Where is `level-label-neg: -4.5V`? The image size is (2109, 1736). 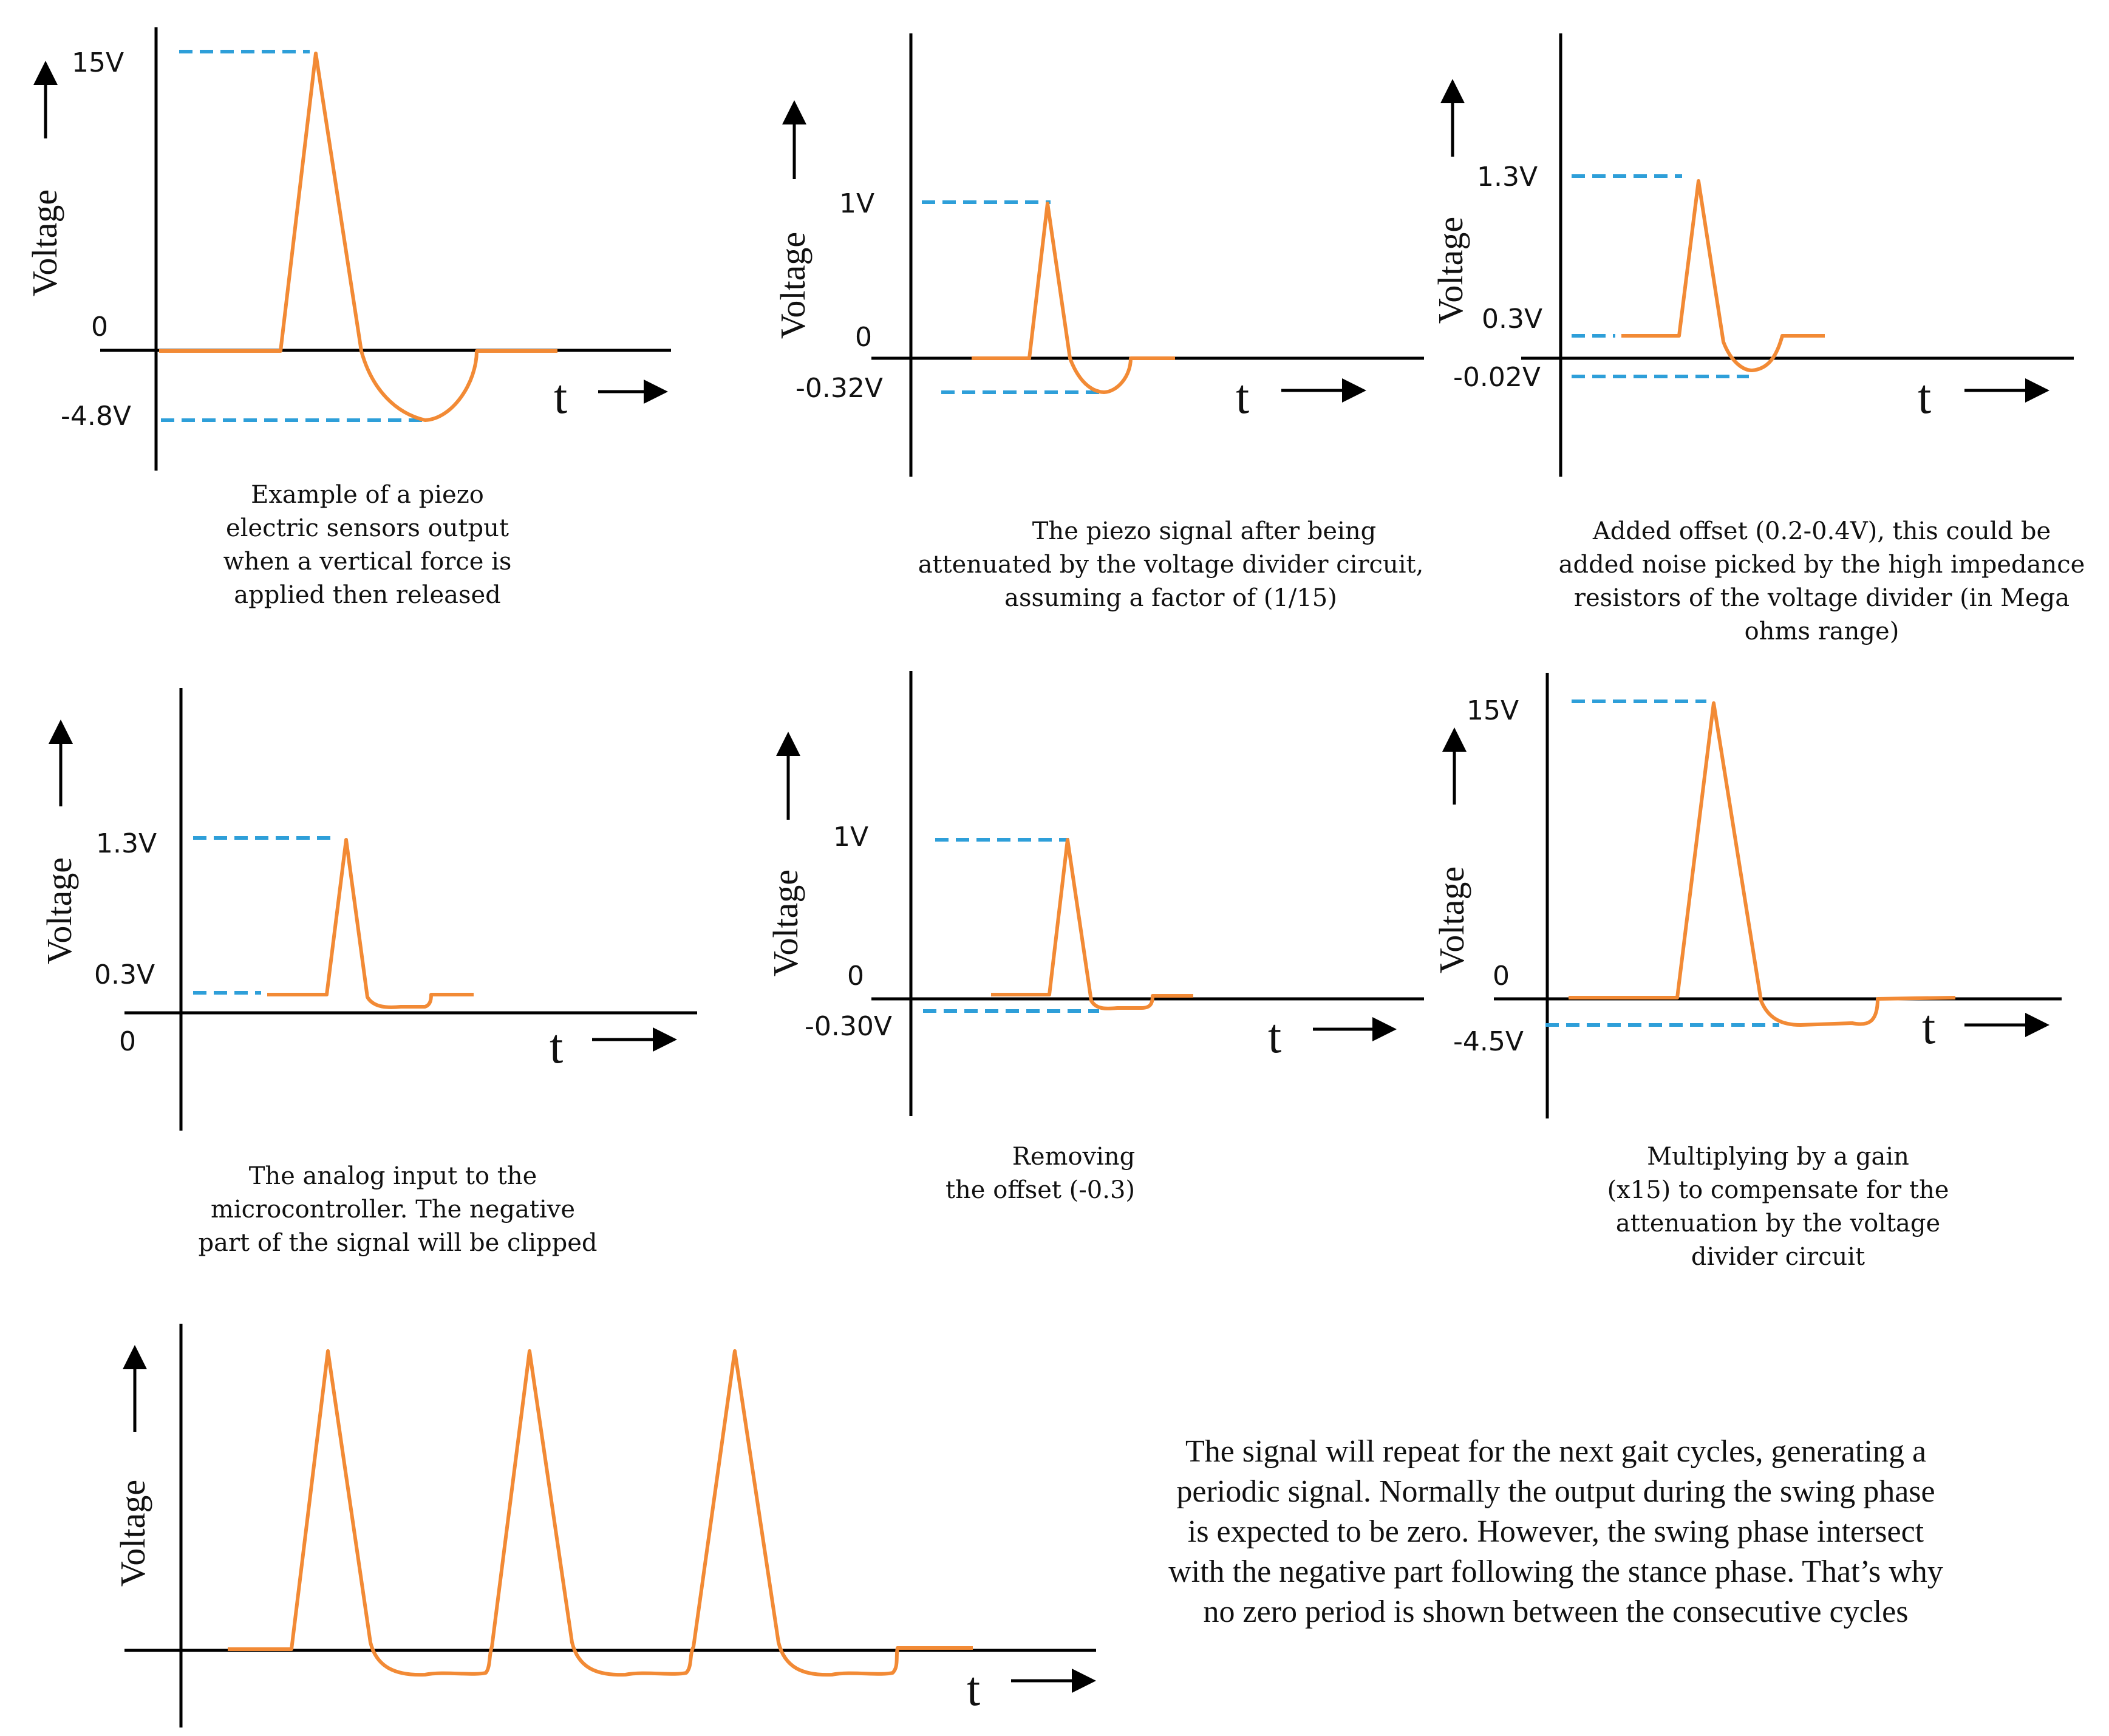 level-label-neg: -4.5V is located at coordinates (1488, 1041).